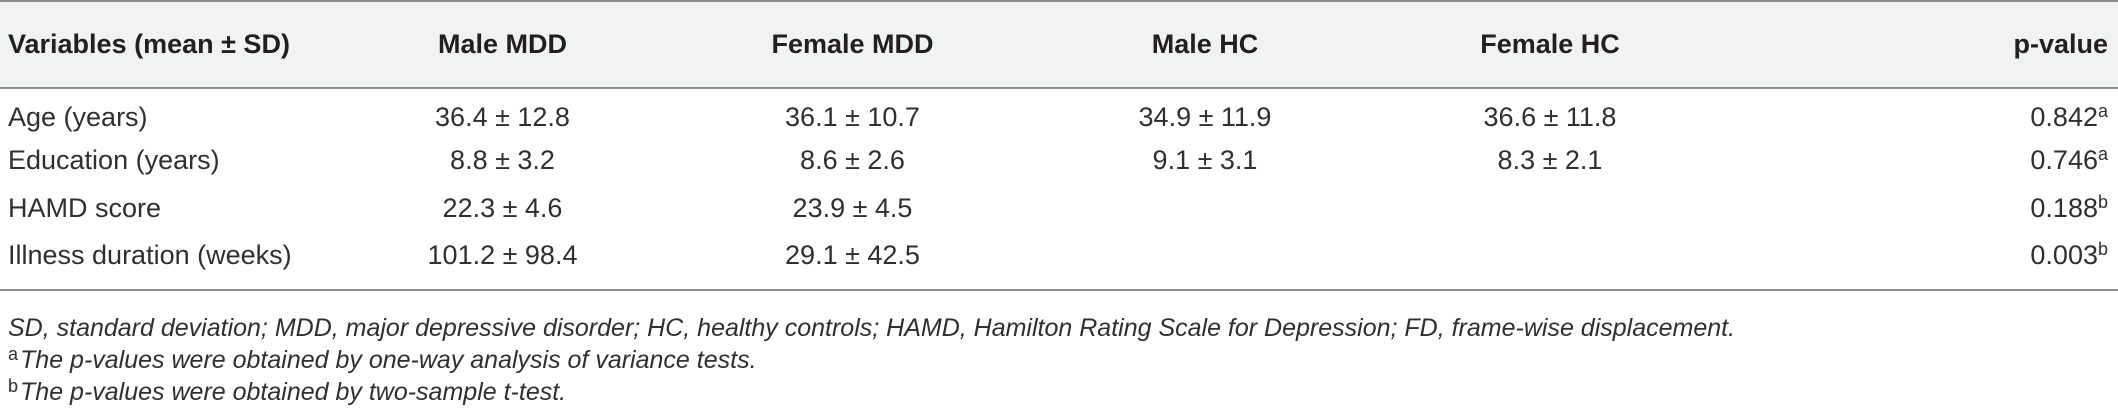 This screenshot has width=2118, height=413. Describe the element at coordinates (2064, 117) in the screenshot. I see `p-value-text: 0.842` at that location.